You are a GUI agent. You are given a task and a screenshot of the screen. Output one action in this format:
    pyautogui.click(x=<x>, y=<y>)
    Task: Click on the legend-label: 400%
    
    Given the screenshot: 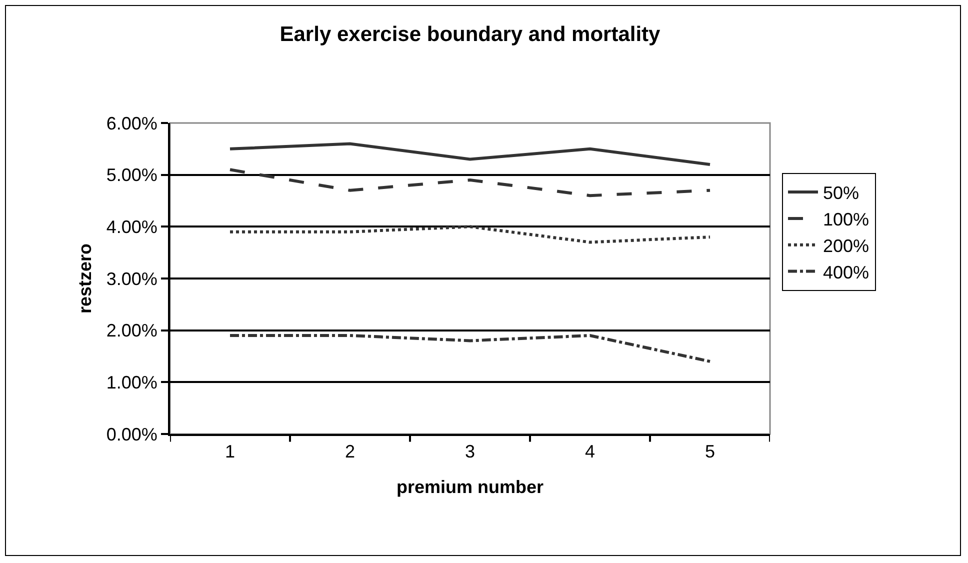 What is the action you would take?
    pyautogui.click(x=846, y=272)
    